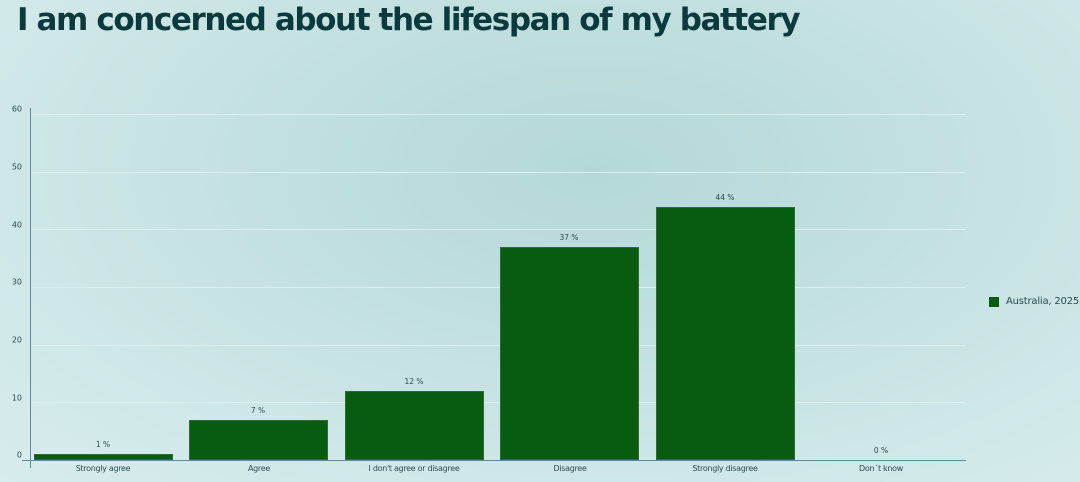 Image resolution: width=1080 pixels, height=482 pixels. What do you see at coordinates (881, 450) in the screenshot?
I see `value-label-dont-know: 0 %` at bounding box center [881, 450].